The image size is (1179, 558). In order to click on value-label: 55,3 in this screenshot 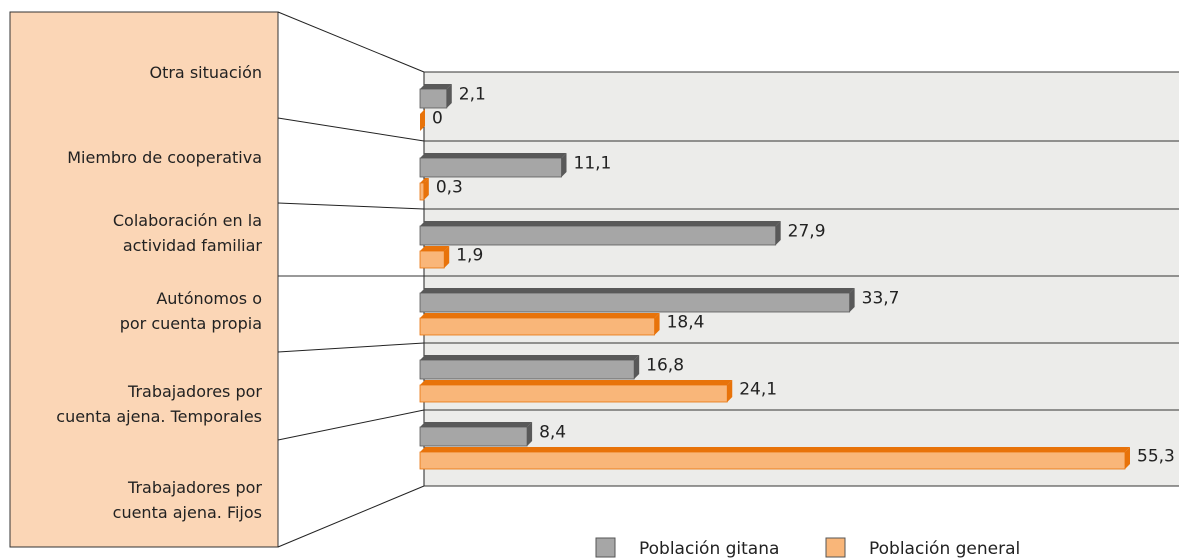, I will do `click(1156, 457)`.